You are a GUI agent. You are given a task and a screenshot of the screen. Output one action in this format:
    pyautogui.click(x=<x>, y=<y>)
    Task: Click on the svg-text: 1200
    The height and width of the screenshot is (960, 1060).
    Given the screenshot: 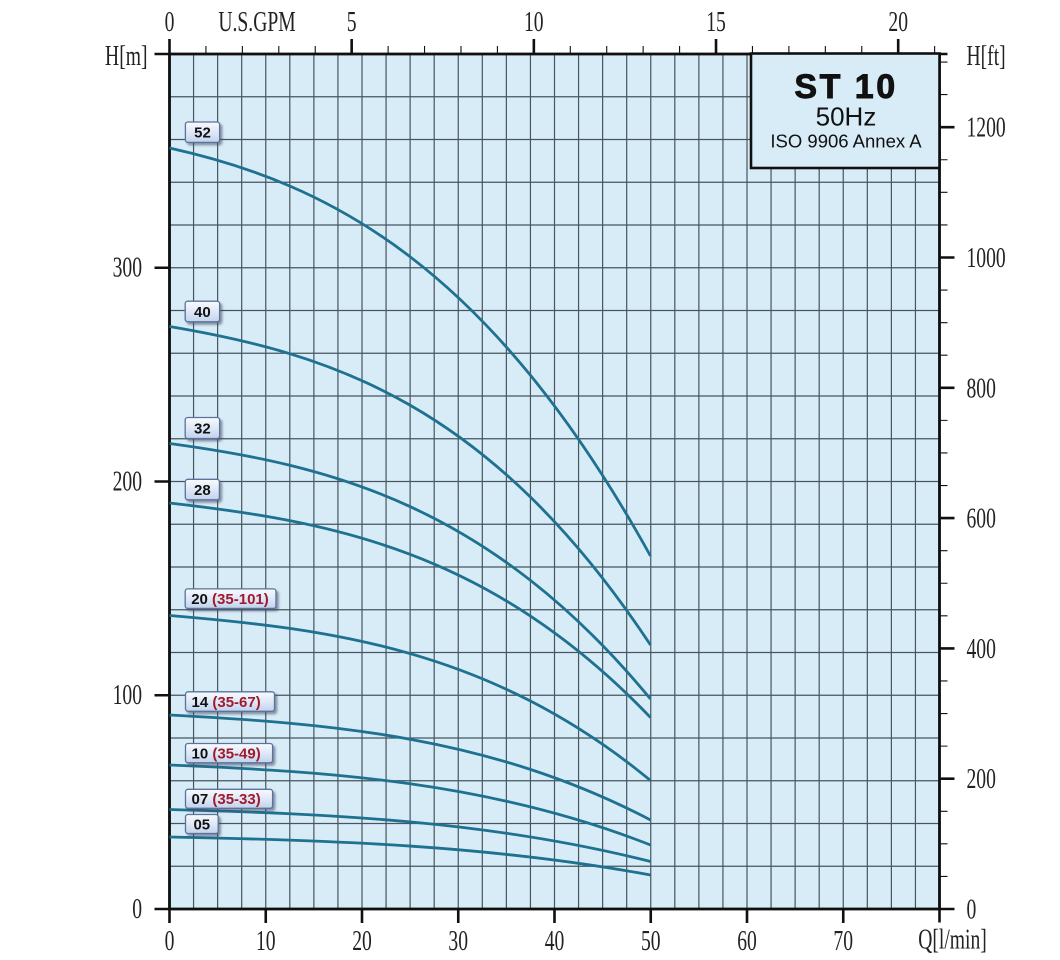 What is the action you would take?
    pyautogui.click(x=986, y=127)
    